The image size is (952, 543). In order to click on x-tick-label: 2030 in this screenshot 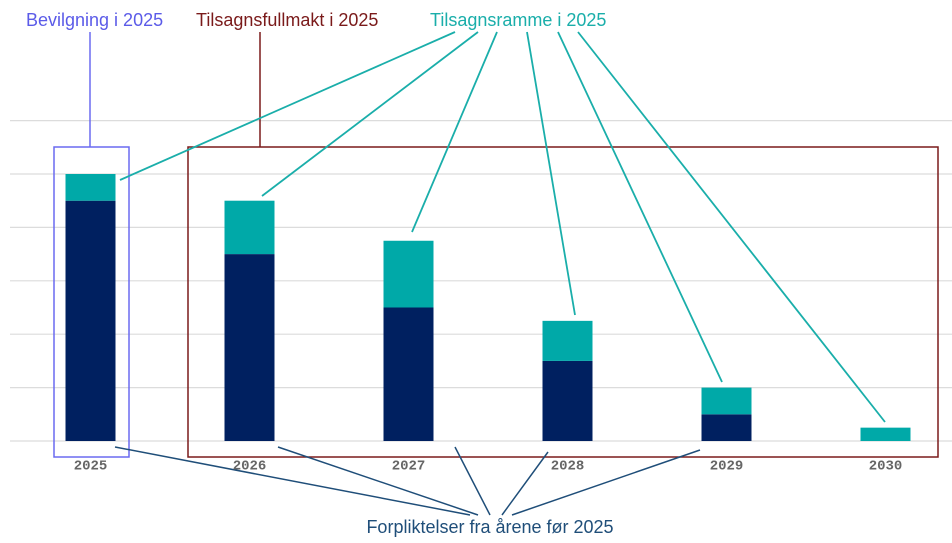, I will do `click(886, 467)`.